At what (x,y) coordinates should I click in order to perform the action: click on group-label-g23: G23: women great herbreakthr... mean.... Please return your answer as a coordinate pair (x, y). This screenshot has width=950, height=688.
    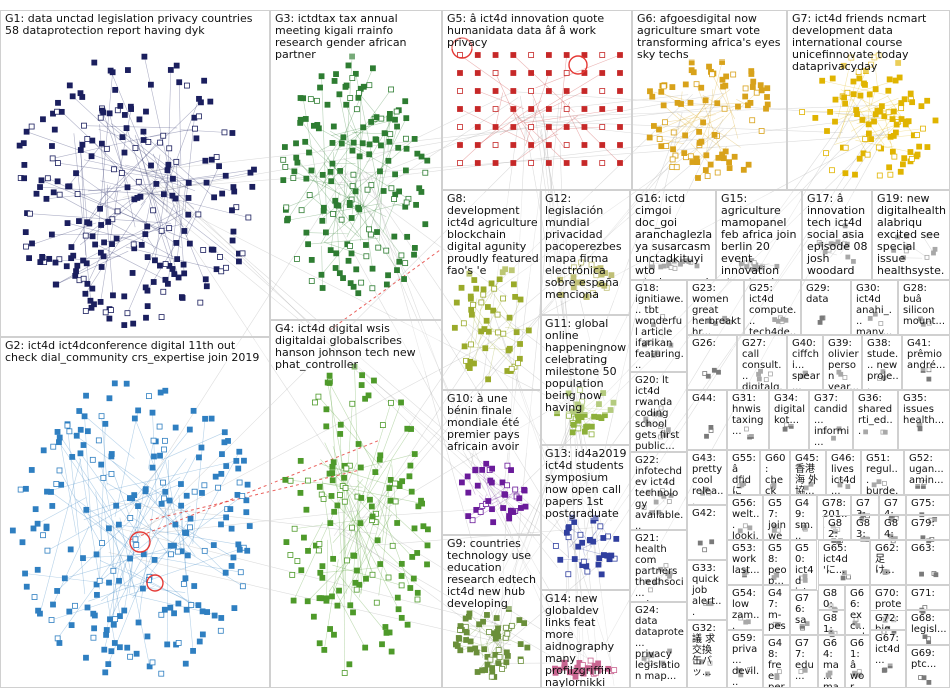
    Looking at the image, I should click on (716, 308).